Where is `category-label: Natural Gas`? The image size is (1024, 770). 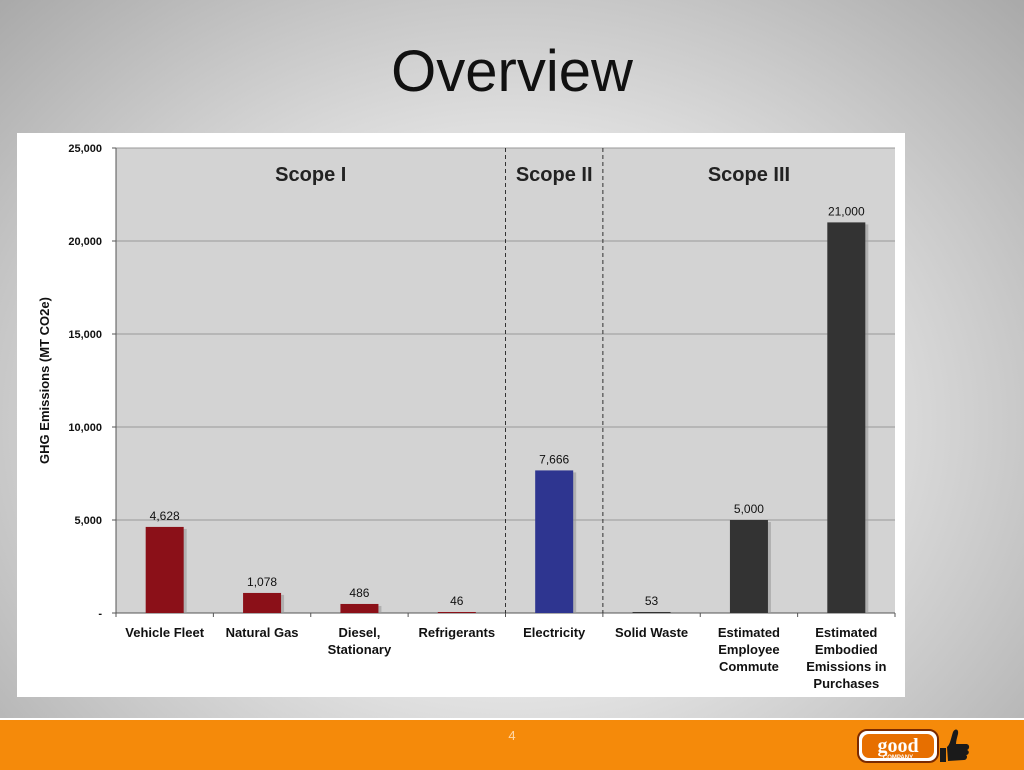 category-label: Natural Gas is located at coordinates (262, 632).